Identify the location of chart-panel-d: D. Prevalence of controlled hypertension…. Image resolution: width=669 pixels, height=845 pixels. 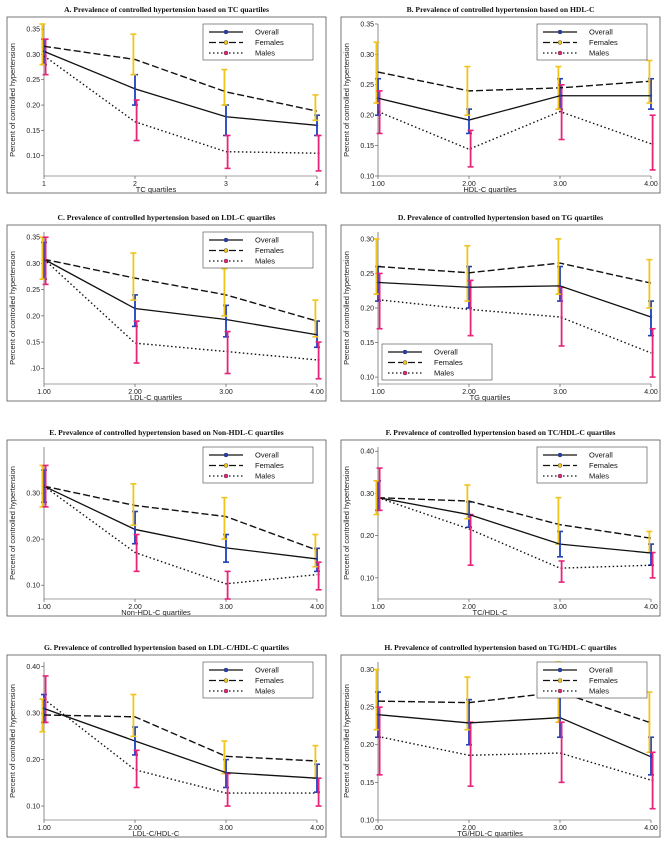
(500, 307).